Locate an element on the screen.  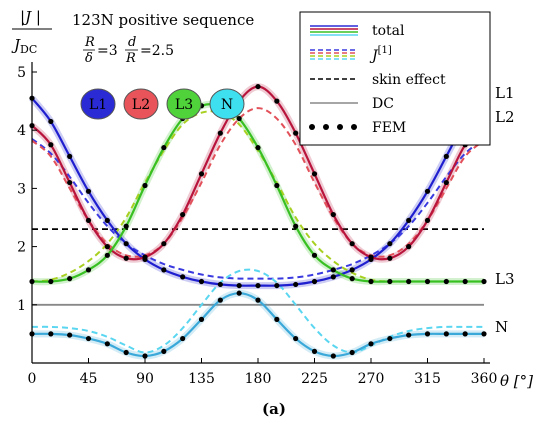
x-tick-label: 0 is located at coordinates (32, 379).